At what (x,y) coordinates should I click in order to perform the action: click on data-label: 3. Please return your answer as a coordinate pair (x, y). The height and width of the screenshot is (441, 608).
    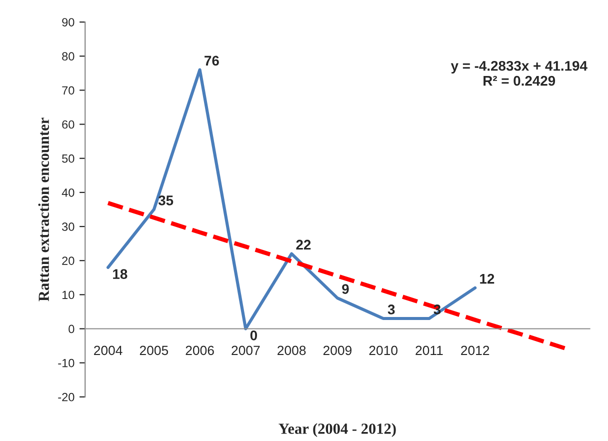
    Looking at the image, I should click on (391, 309).